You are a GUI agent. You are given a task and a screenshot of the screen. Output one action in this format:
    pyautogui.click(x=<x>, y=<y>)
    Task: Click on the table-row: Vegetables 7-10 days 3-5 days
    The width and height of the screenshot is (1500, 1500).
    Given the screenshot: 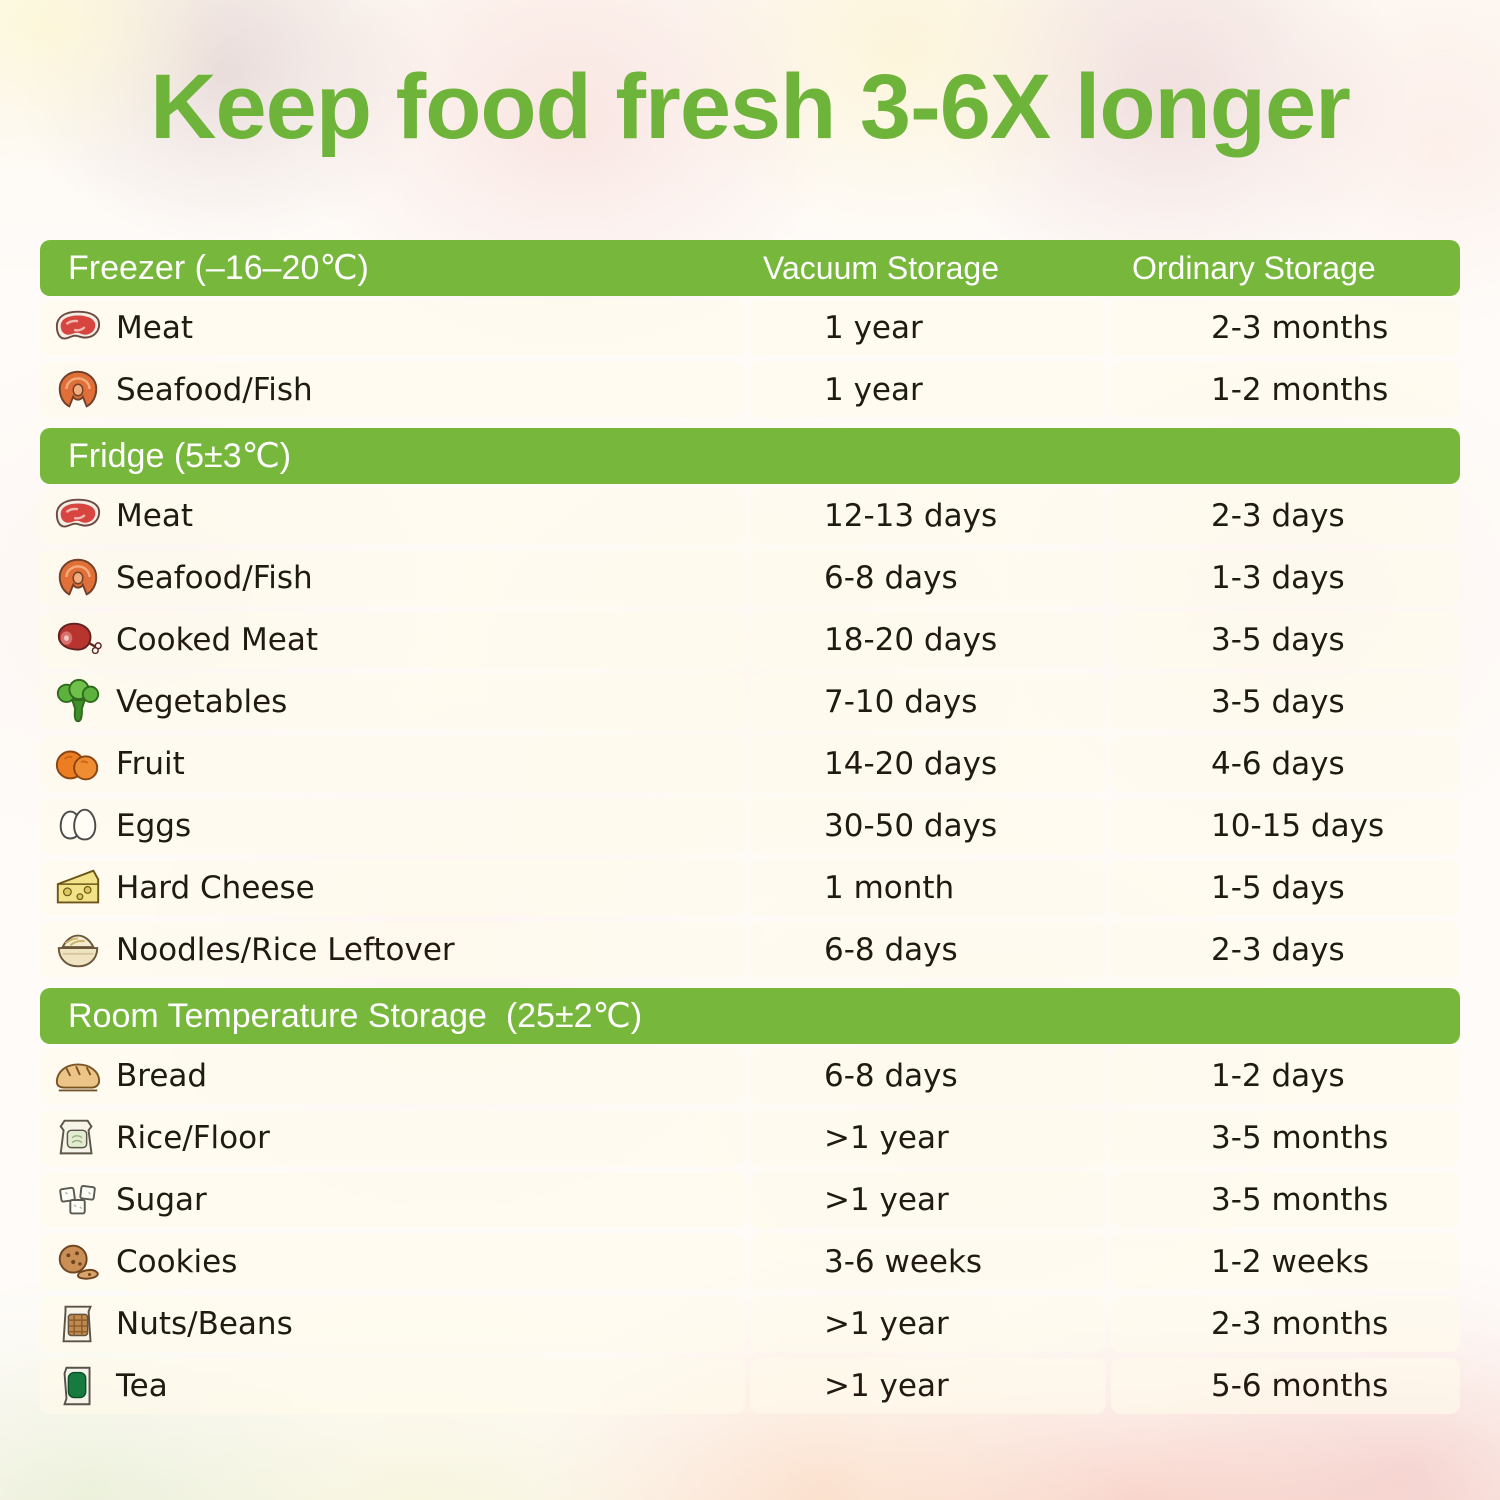 What is the action you would take?
    pyautogui.click(x=750, y=702)
    